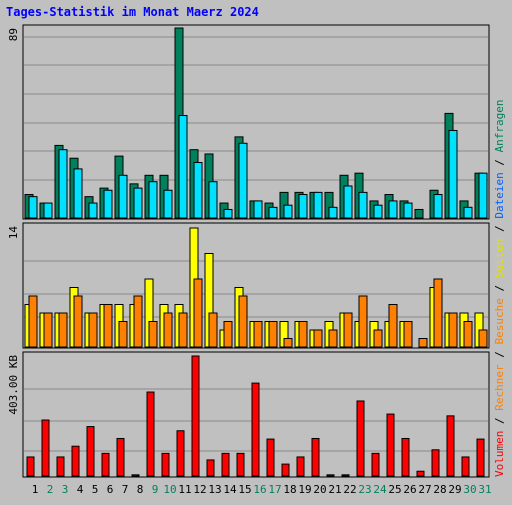 Image resolution: width=512 pixels, height=505 pixels. I want to click on legend-seiten: Seiten, so click(499, 259).